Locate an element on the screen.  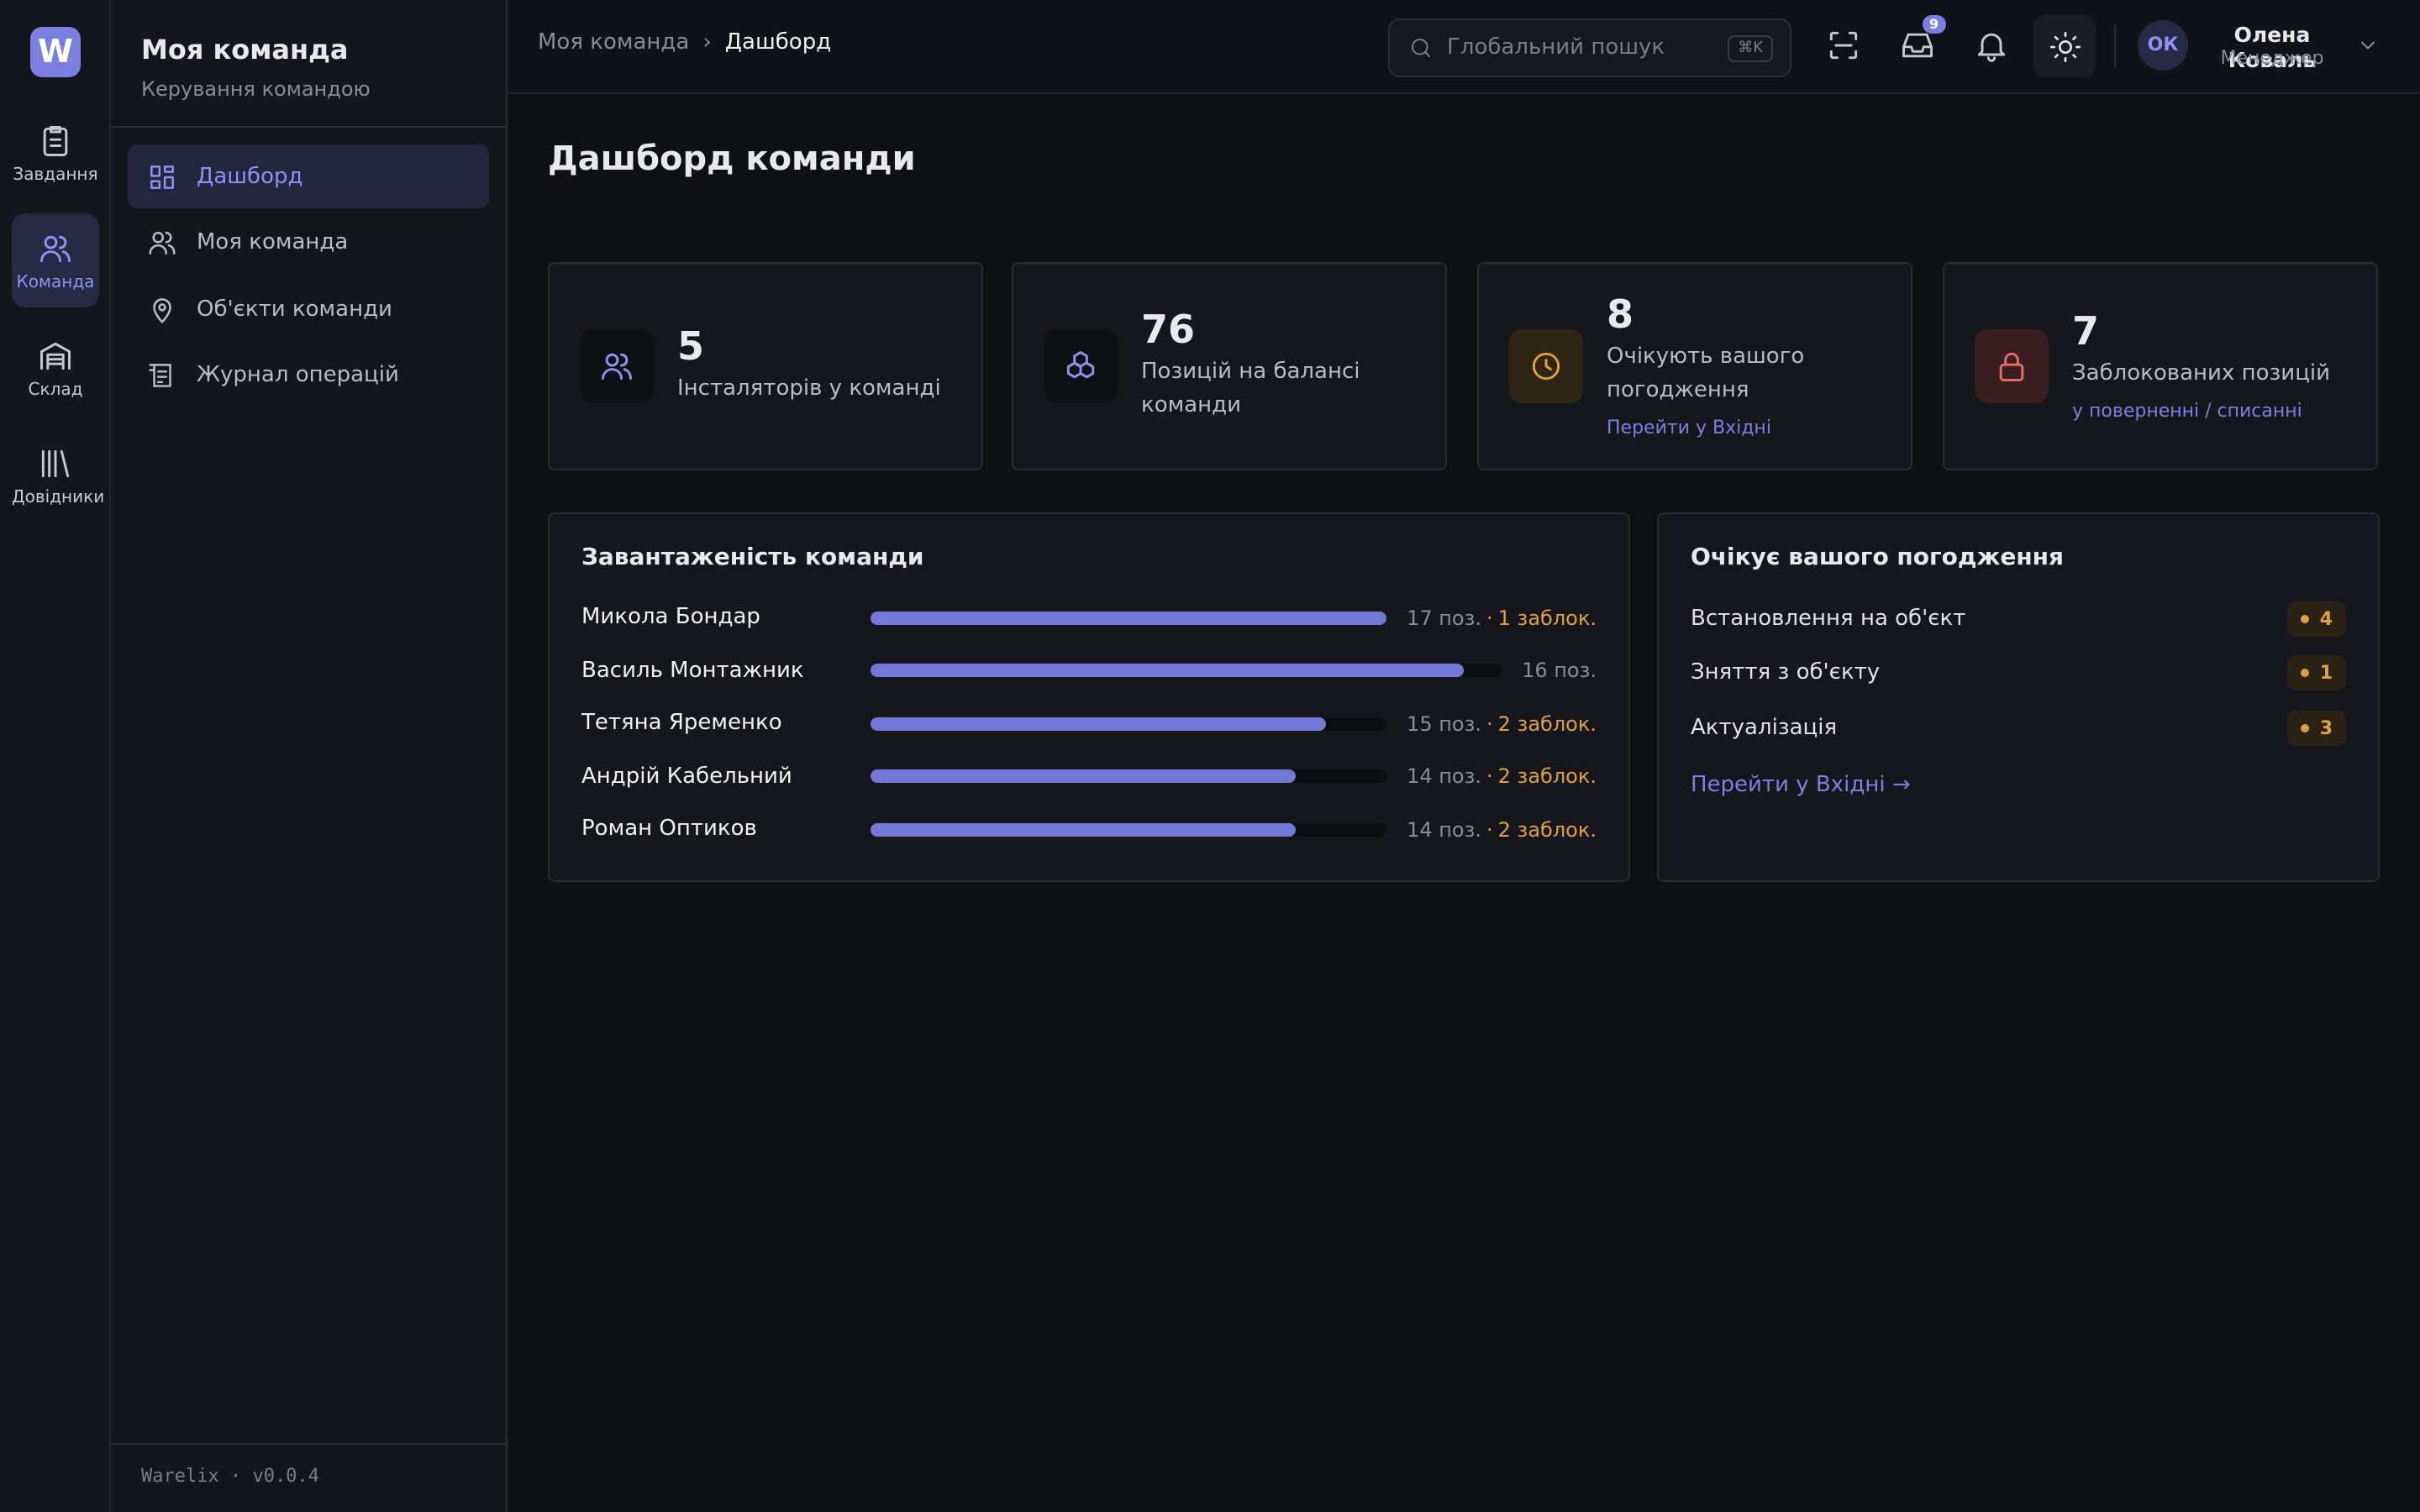
search: Глобальний пошук ⌘K is located at coordinates (1589, 47).